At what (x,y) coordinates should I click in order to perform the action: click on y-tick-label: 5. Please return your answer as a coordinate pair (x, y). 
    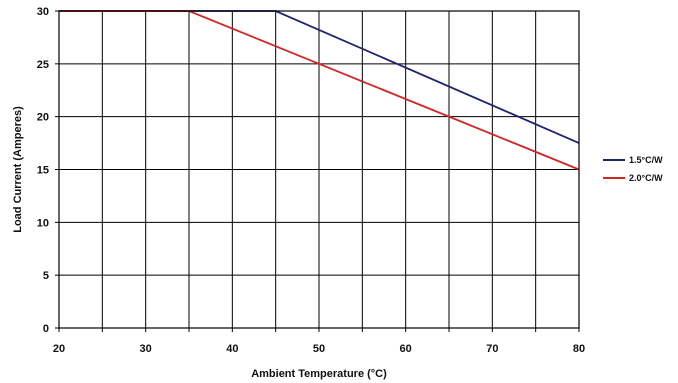
    Looking at the image, I should click on (46, 276).